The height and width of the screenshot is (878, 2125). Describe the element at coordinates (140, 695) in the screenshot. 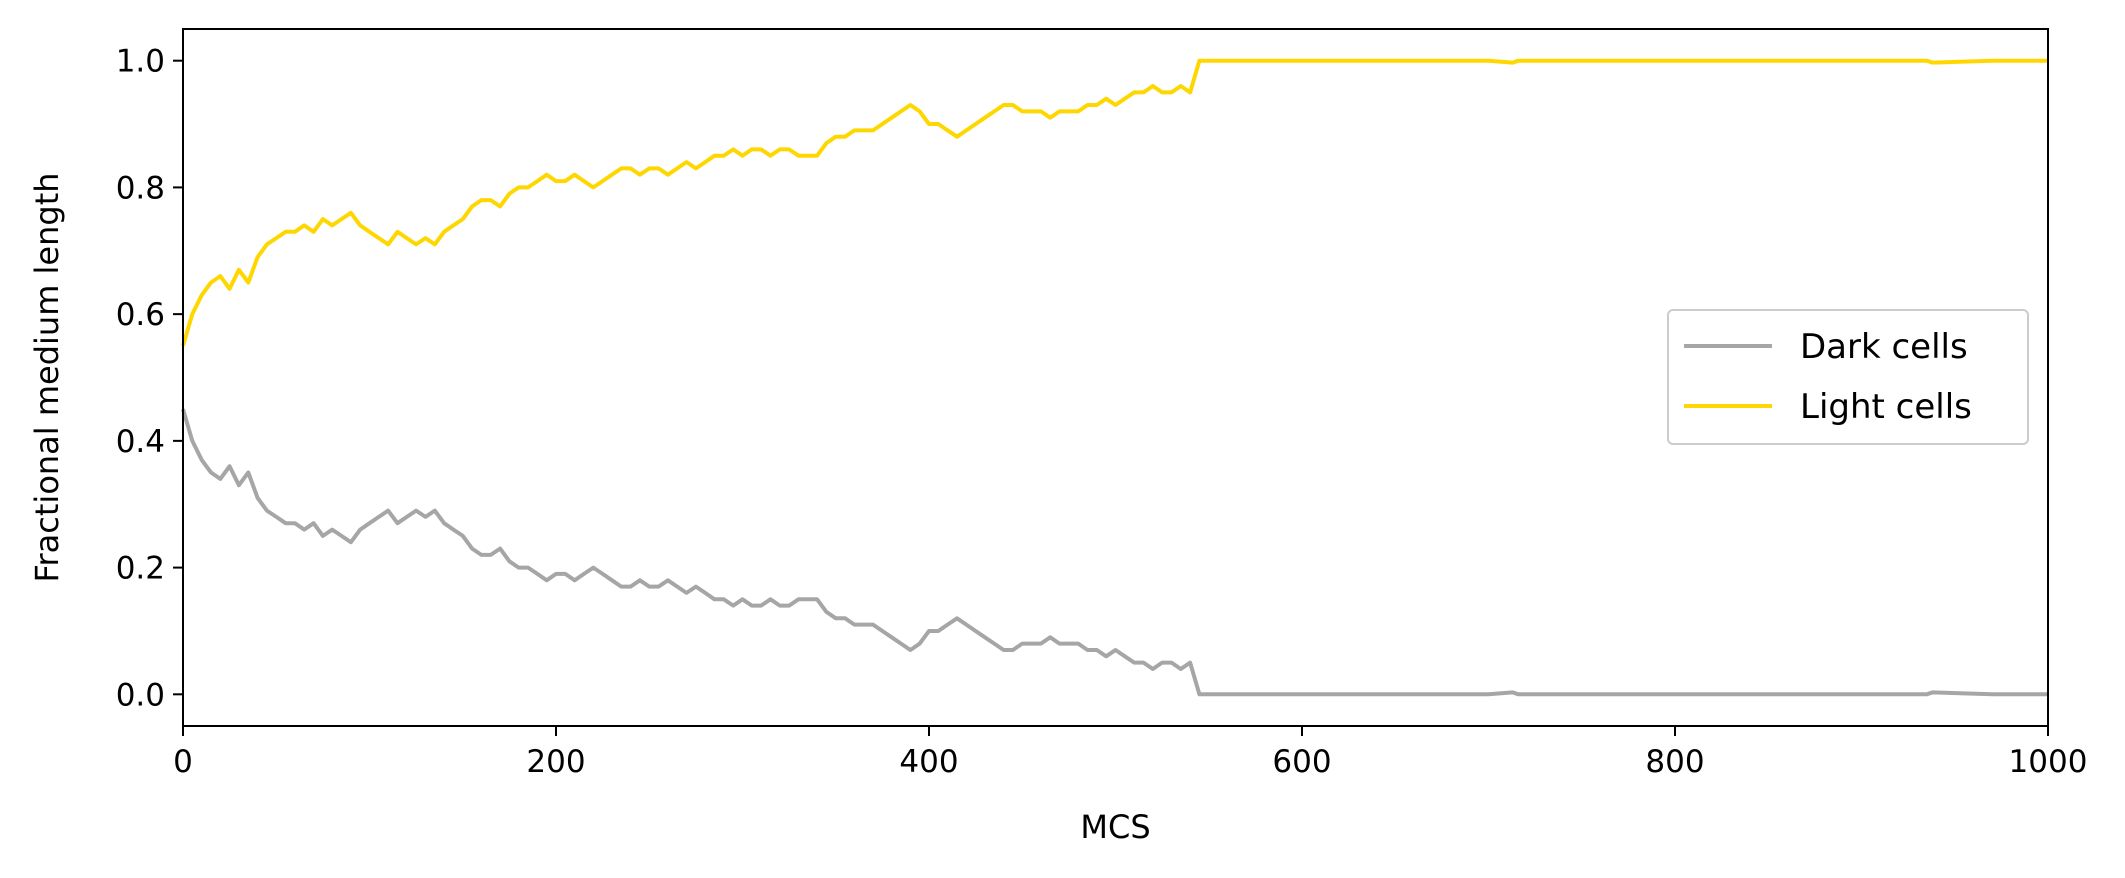

I see `y-tick-label: 0.0` at that location.